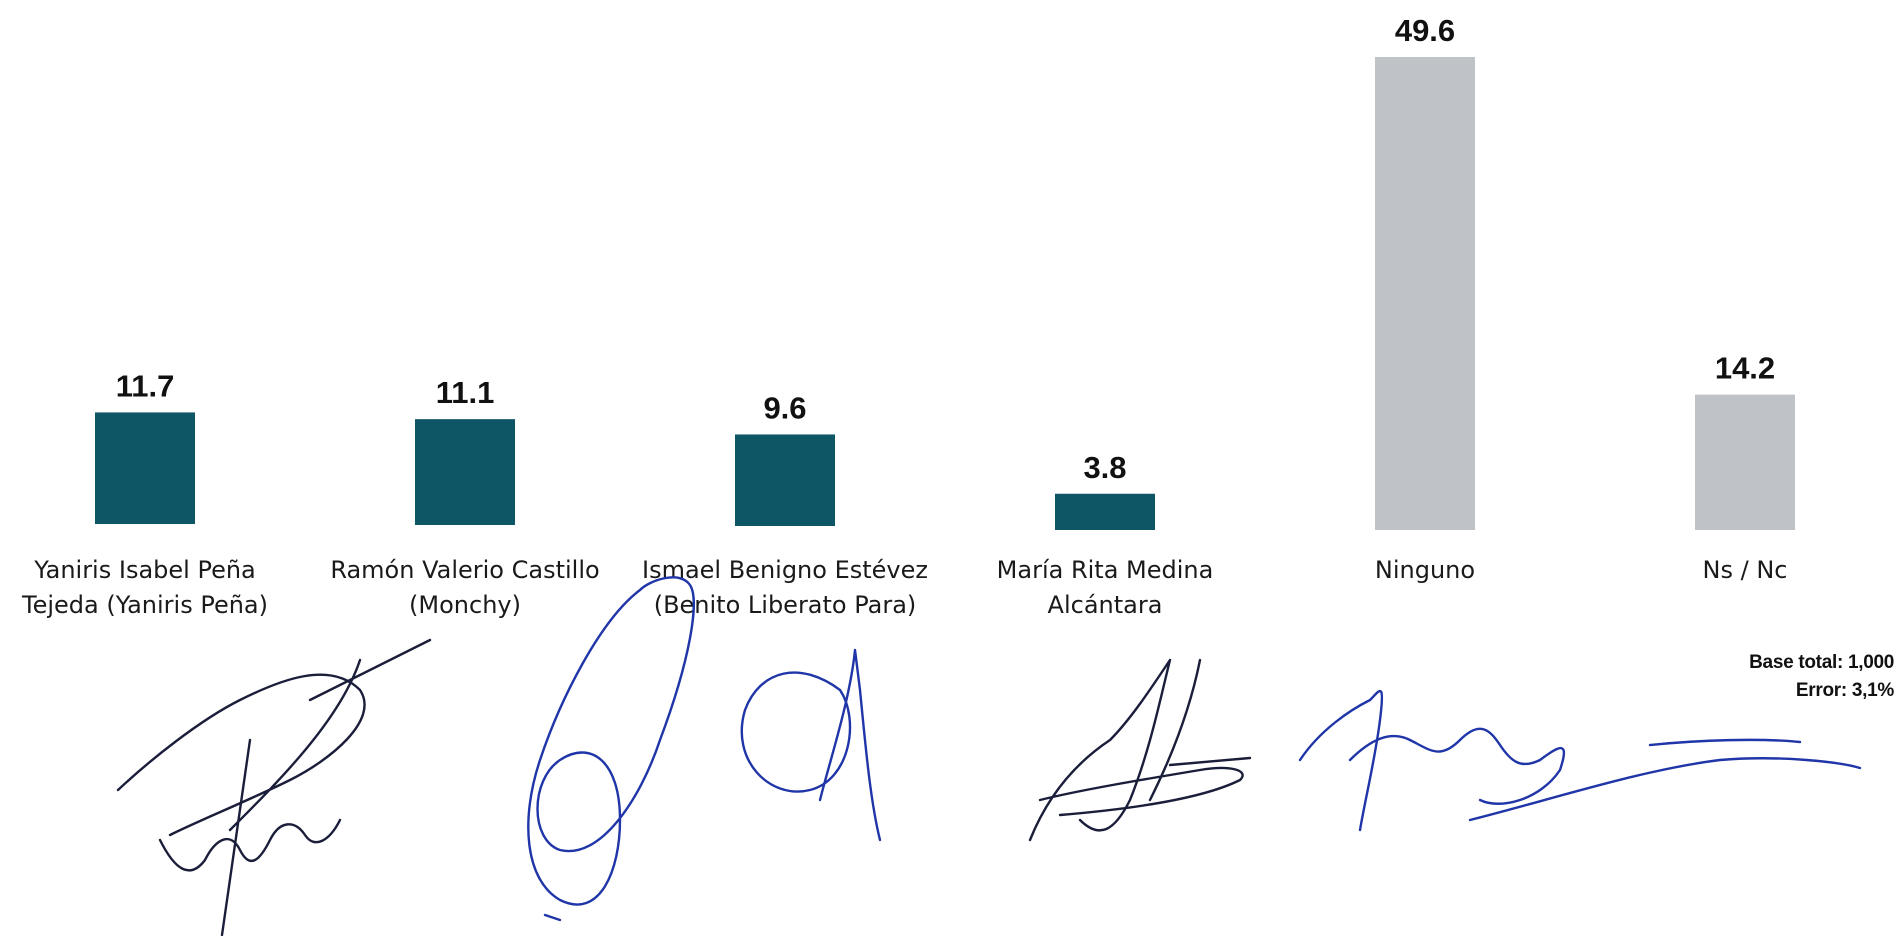  Describe the element at coordinates (1425, 30) in the screenshot. I see `value-label-5: 49.6` at that location.